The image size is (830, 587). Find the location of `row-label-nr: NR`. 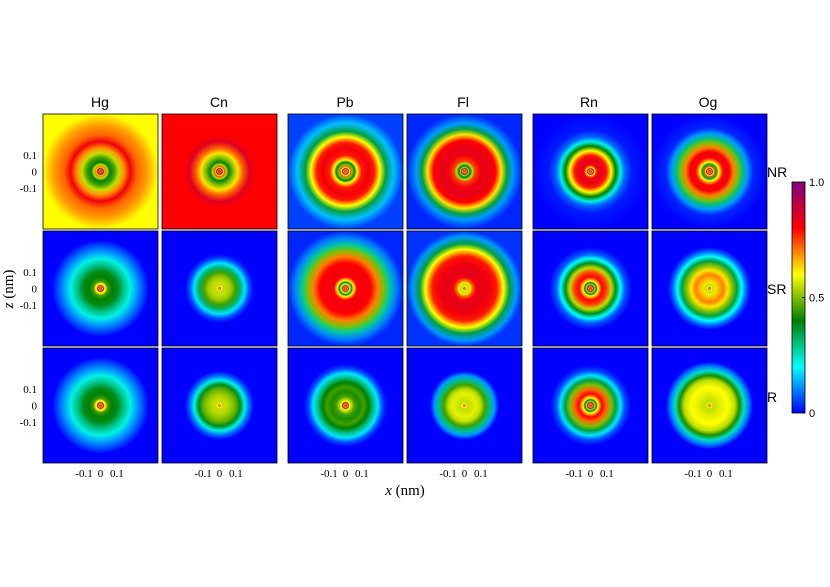

row-label-nr: NR is located at coordinates (777, 172).